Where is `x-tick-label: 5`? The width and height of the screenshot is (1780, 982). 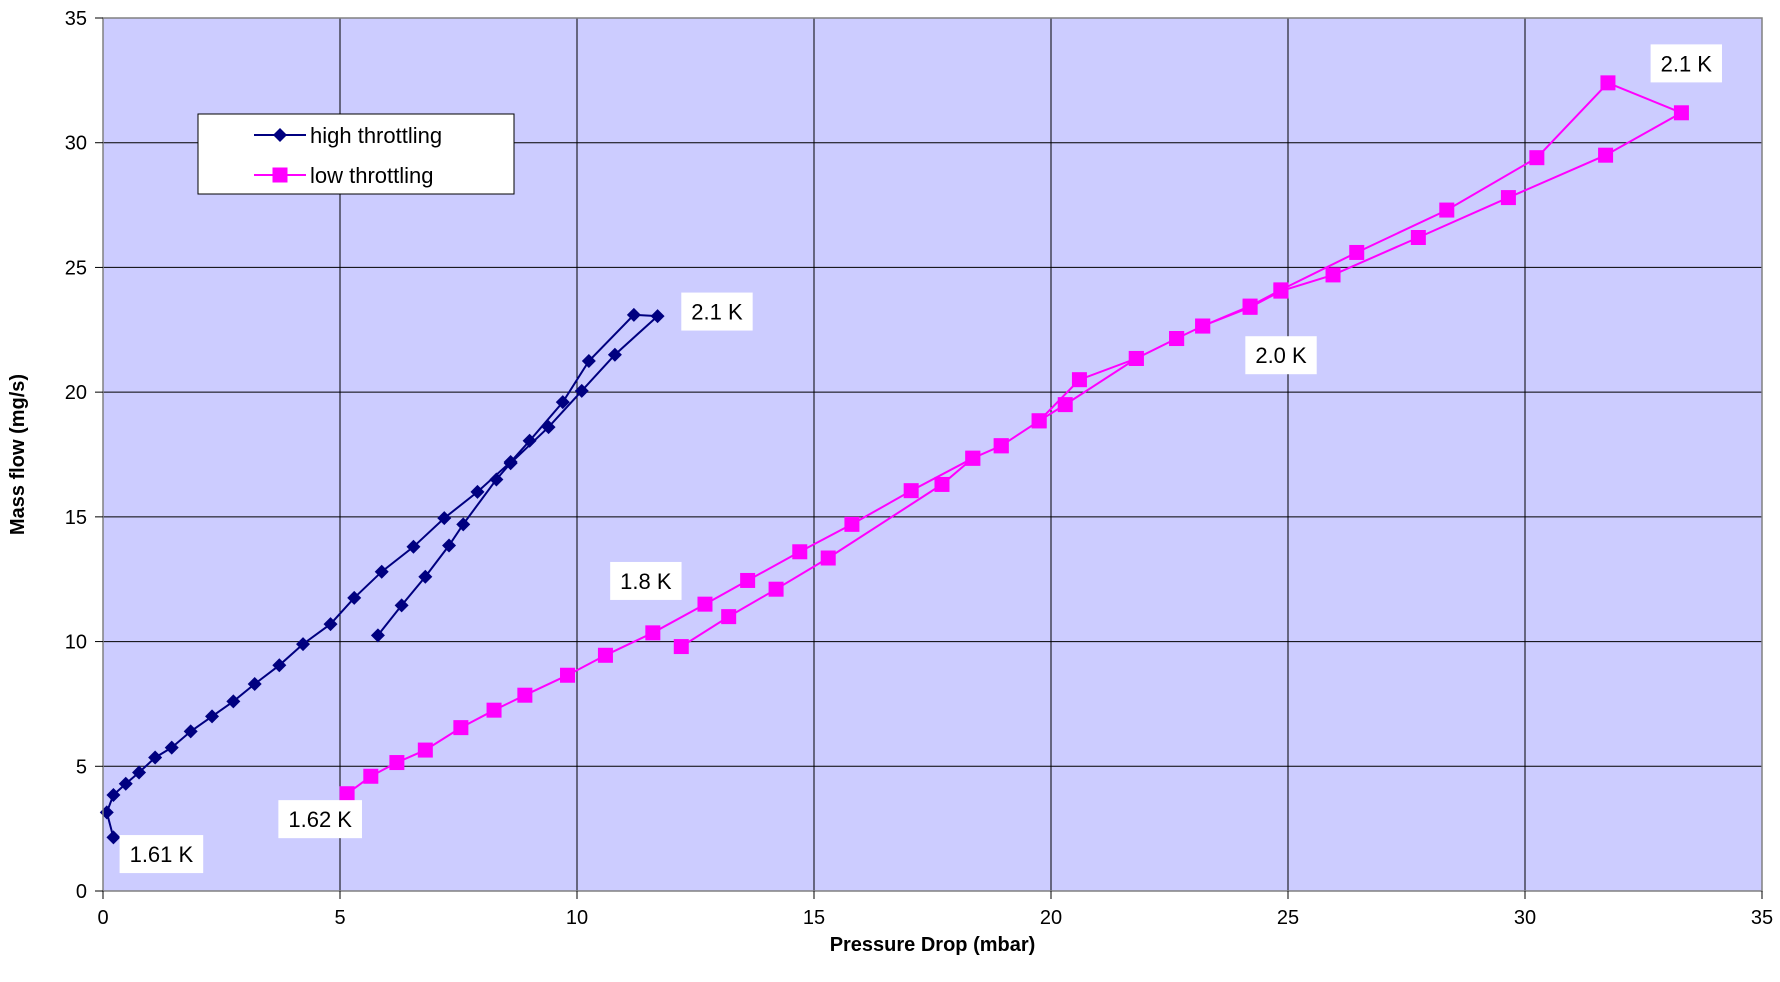
x-tick-label: 5 is located at coordinates (339, 918).